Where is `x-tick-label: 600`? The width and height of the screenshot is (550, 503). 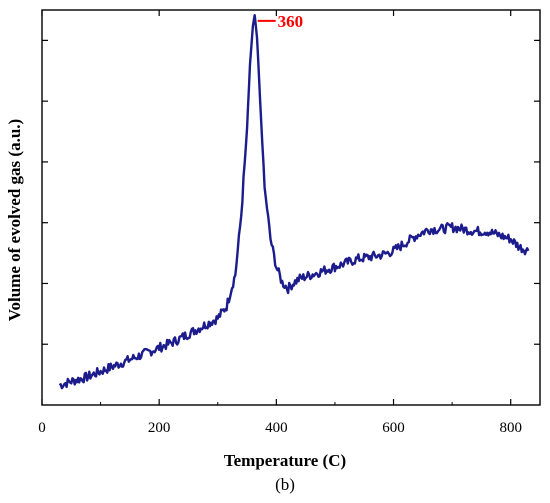
x-tick-label: 600 is located at coordinates (393, 428).